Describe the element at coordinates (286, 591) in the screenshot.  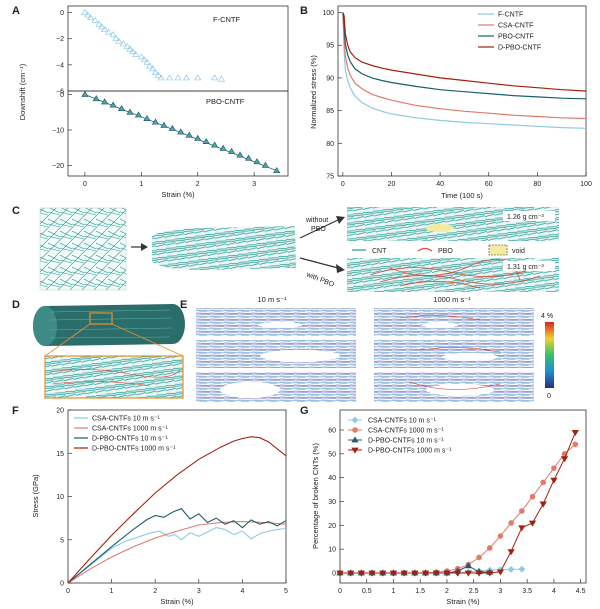
I see `xtick-label: 5` at that location.